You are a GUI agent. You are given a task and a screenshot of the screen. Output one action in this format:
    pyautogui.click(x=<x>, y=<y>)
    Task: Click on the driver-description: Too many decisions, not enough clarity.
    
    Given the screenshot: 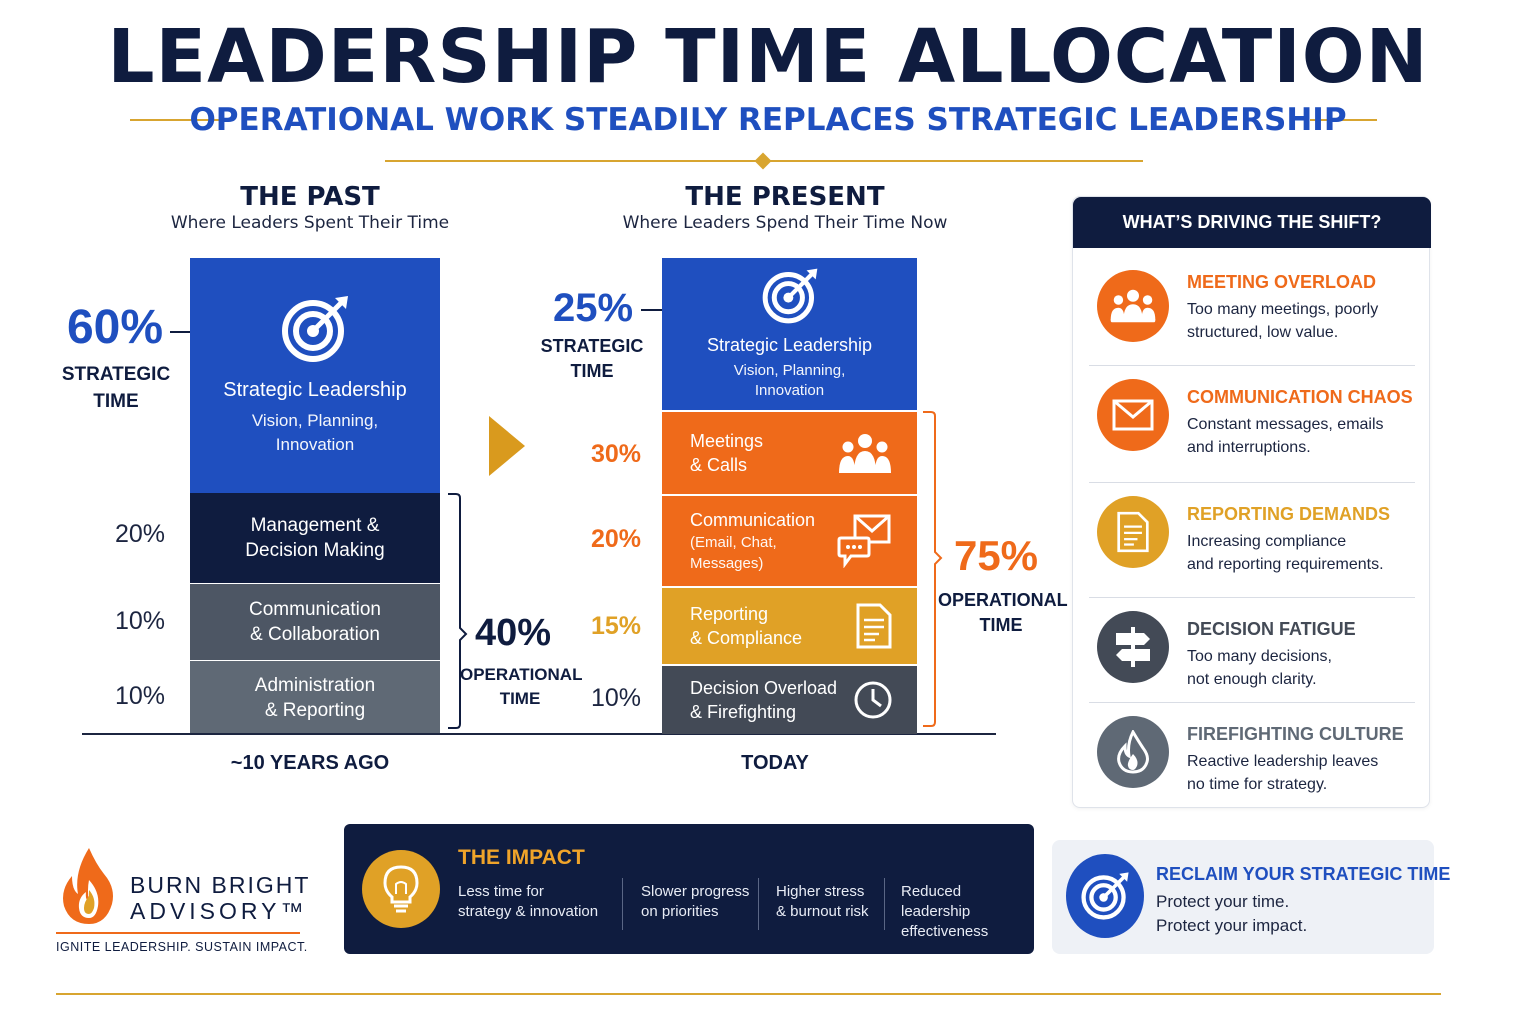 What is the action you would take?
    pyautogui.click(x=1259, y=668)
    